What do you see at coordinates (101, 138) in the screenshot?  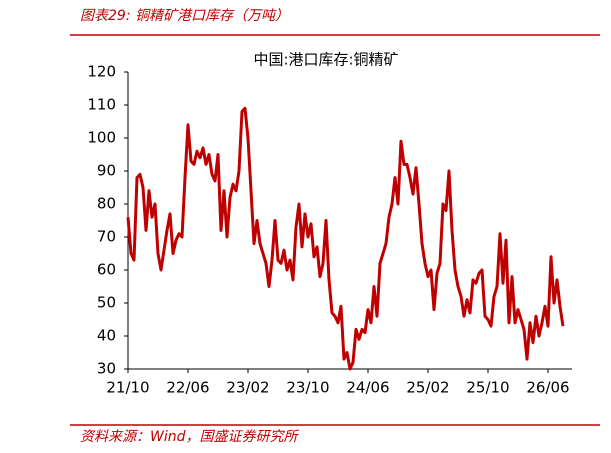 I see `y-tick-label: 100` at bounding box center [101, 138].